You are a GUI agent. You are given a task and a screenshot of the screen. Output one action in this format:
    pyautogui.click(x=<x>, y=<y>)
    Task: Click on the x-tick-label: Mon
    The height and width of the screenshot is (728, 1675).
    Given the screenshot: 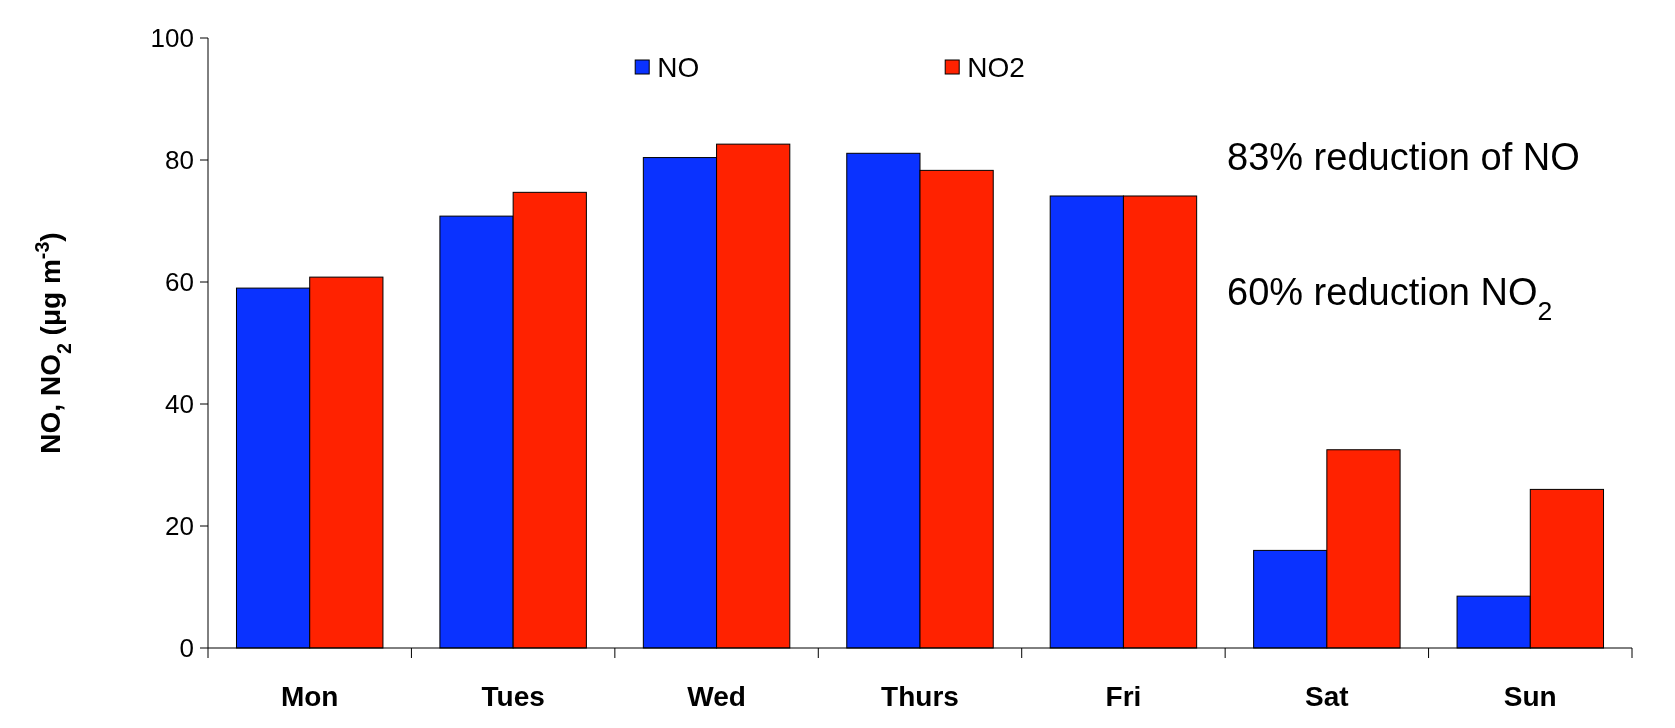 What is the action you would take?
    pyautogui.click(x=309, y=696)
    